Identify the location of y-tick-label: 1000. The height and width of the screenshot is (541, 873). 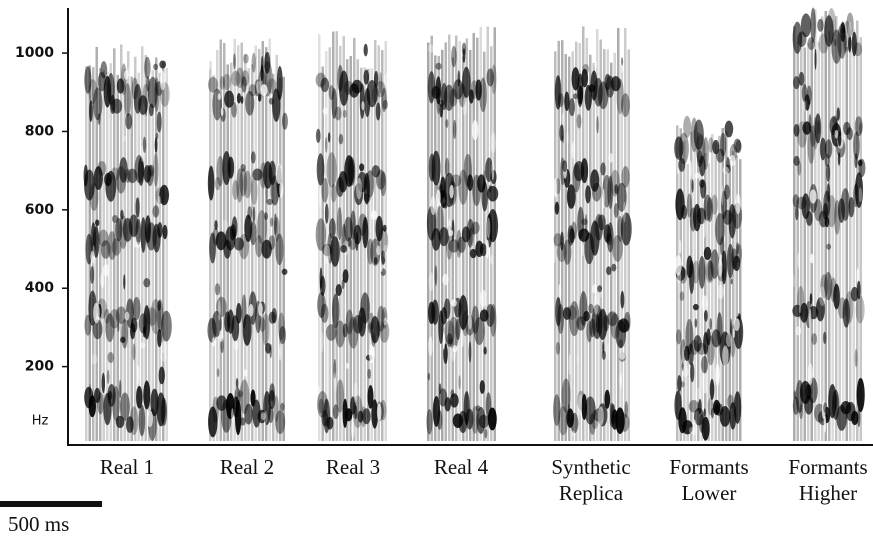
(34, 53).